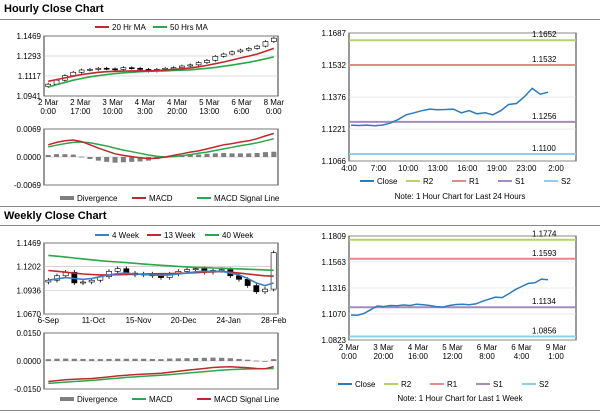 This screenshot has width=600, height=413. I want to click on hourly-candle-xtick-3: 4 Mar 3:00, so click(145, 107).